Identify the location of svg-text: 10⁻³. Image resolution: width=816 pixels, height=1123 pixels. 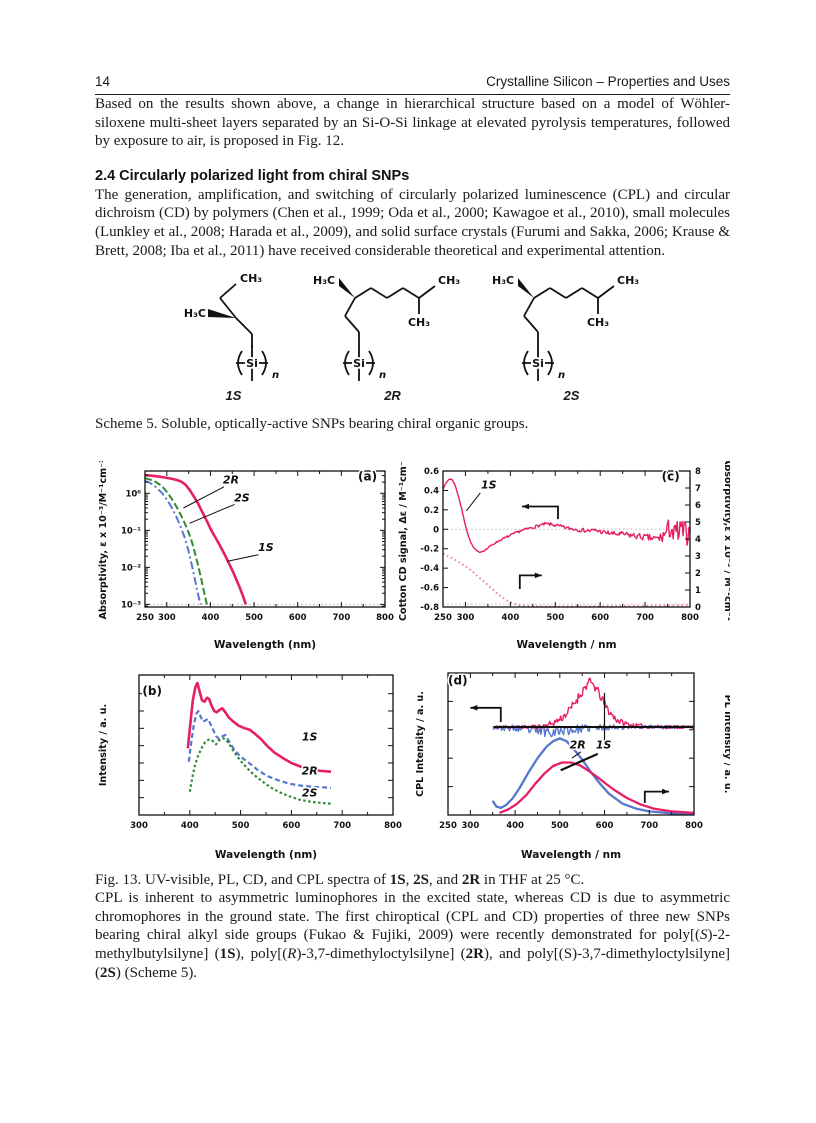
(131, 606).